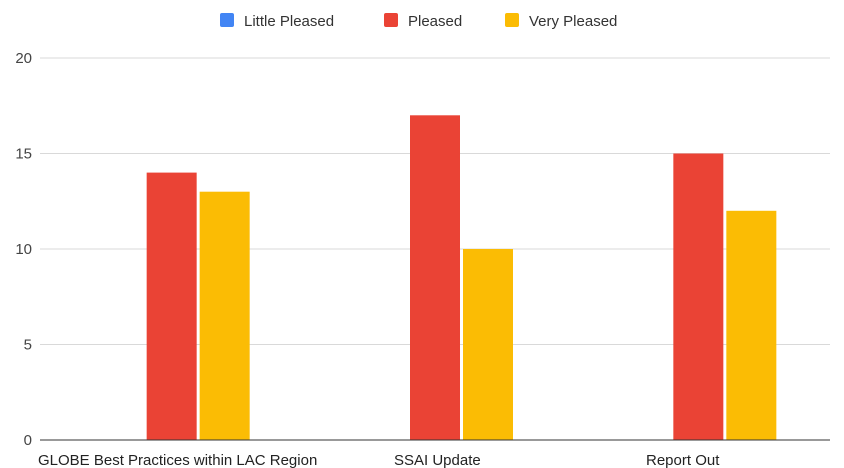 This screenshot has height=468, width=844. I want to click on legend-item-1: Pleased, so click(423, 21).